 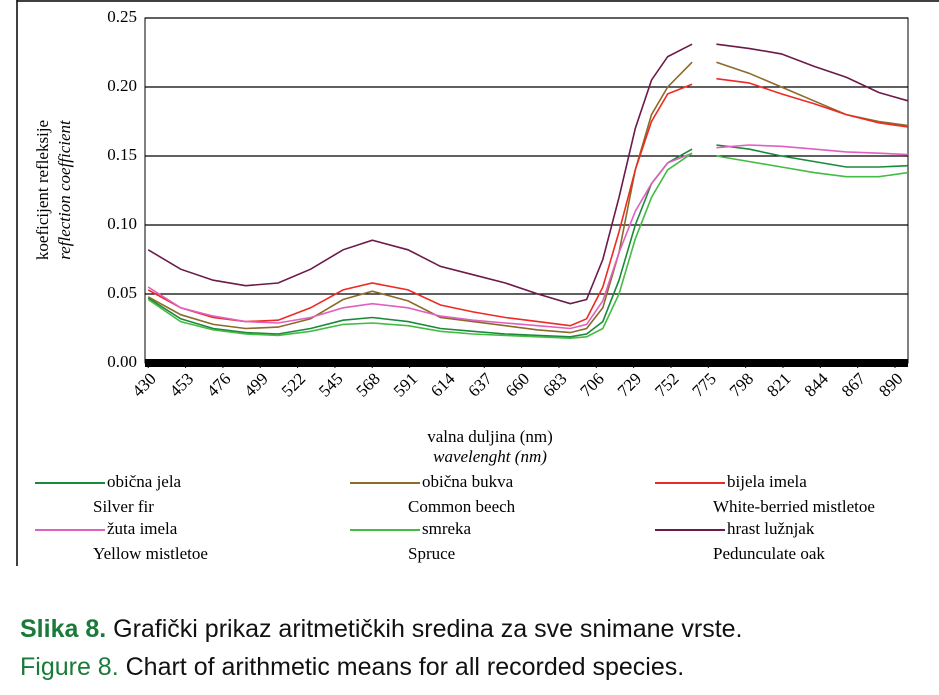 I want to click on x-tick-label: 568, so click(x=367, y=384).